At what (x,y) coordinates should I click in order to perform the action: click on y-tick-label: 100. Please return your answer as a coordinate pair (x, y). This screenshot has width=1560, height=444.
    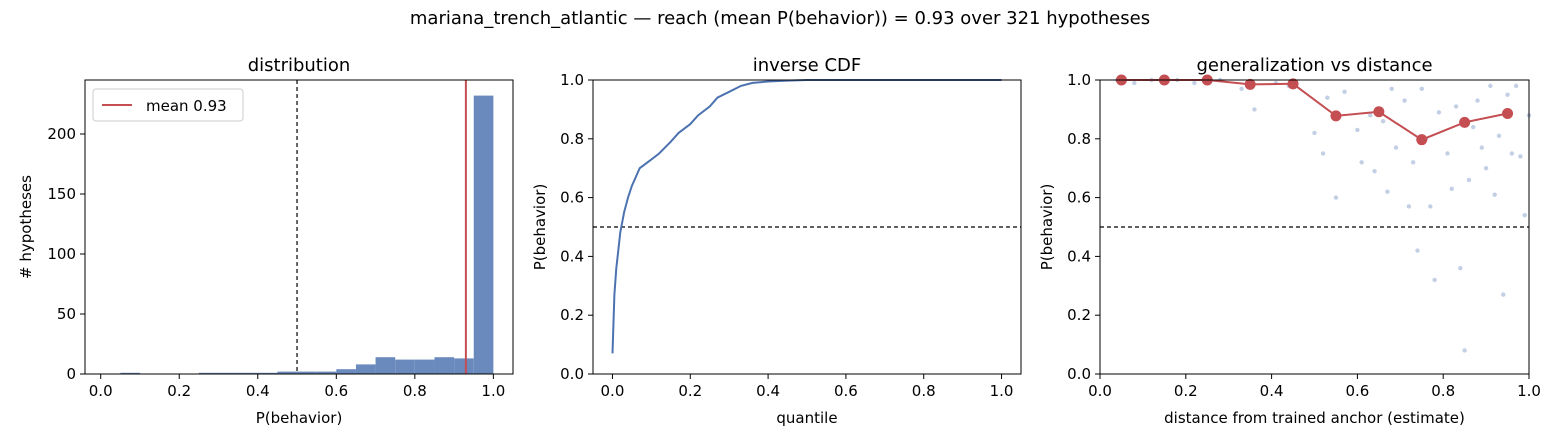
    Looking at the image, I should click on (61, 254).